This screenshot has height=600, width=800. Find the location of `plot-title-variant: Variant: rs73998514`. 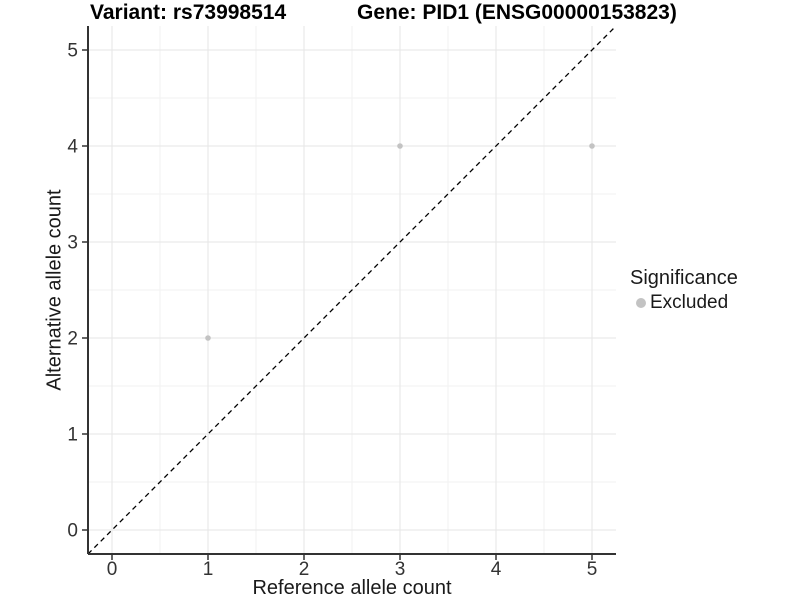

plot-title-variant: Variant: rs73998514 is located at coordinates (188, 12).